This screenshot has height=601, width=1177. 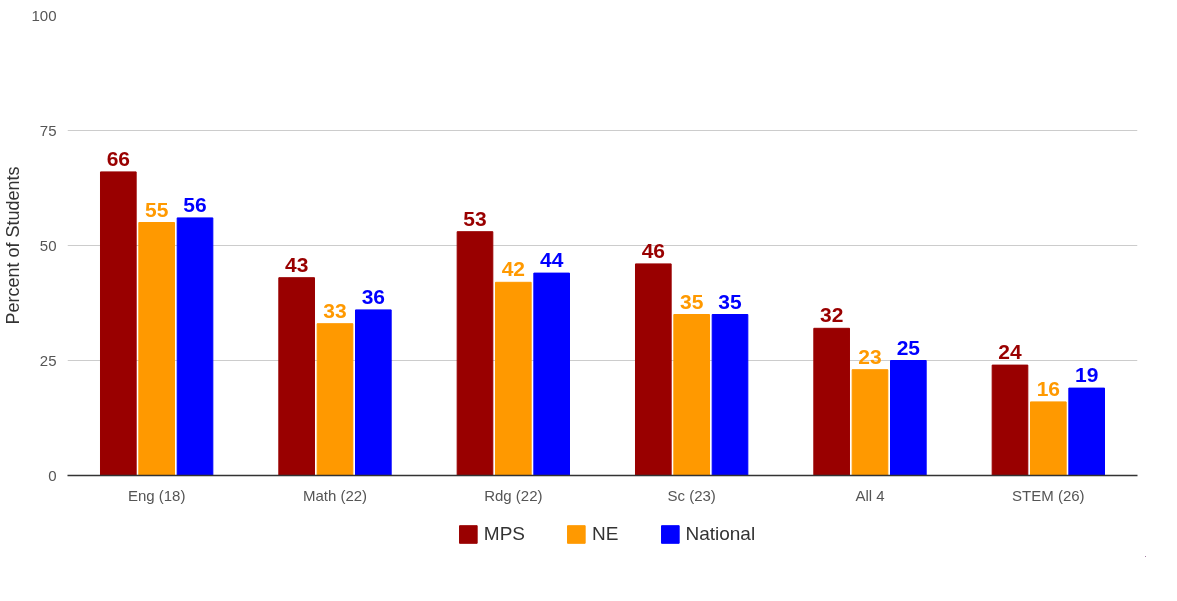 I want to click on y-tick-label: 25, so click(x=48, y=360).